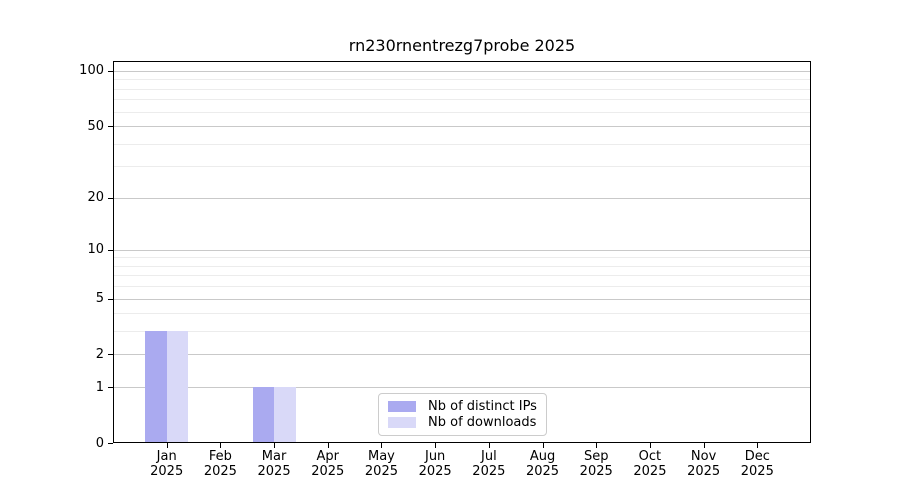 This screenshot has width=900, height=500. I want to click on legend-swatch-distinct-ips, so click(402, 406).